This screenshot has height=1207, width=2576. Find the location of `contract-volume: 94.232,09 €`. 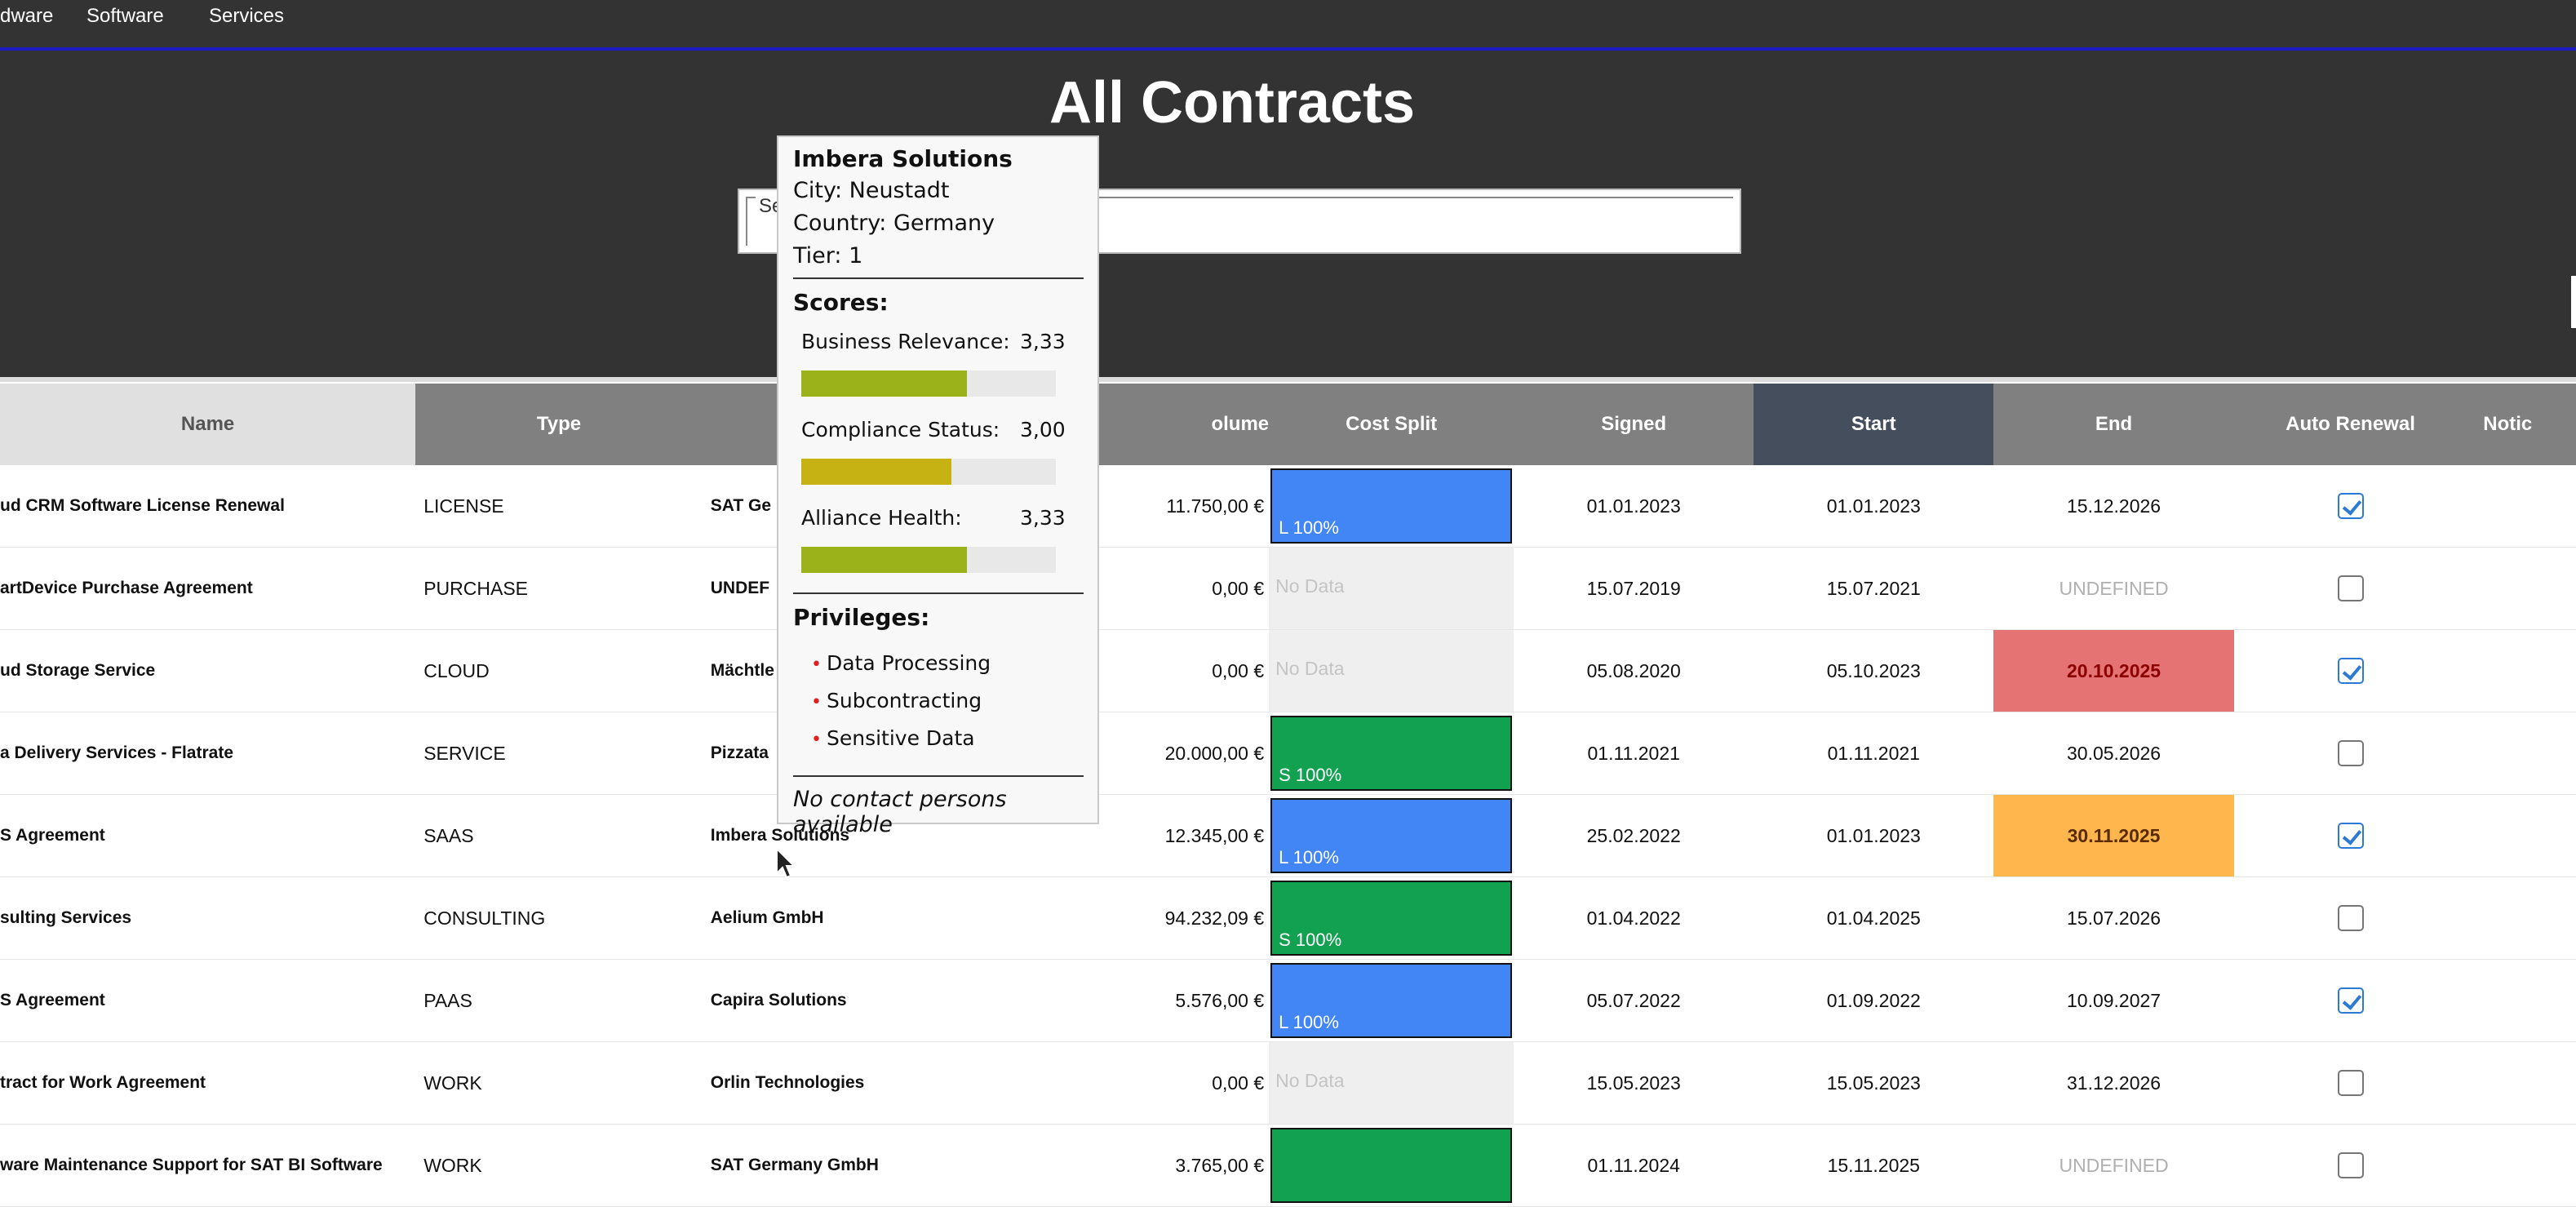

contract-volume: 94.232,09 € is located at coordinates (1082, 918).